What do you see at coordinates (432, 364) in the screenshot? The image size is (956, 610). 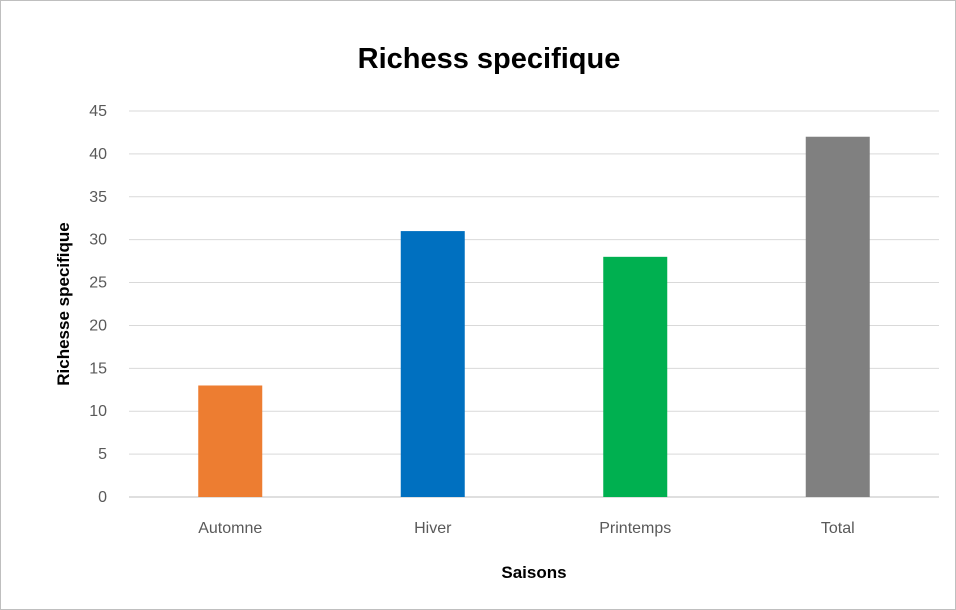 I see `bar-hiver` at bounding box center [432, 364].